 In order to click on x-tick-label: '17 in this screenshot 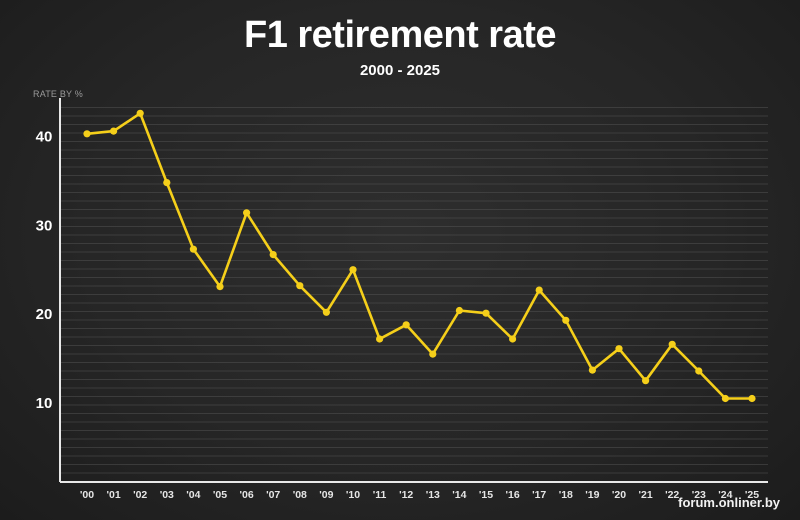, I will do `click(539, 495)`.